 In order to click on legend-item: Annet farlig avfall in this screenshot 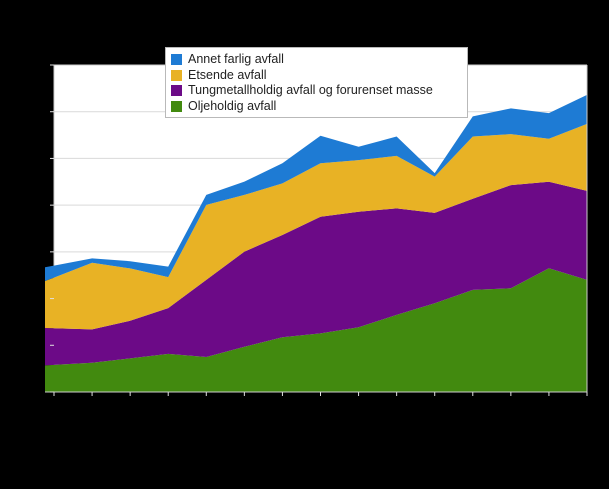, I will do `click(316, 60)`.